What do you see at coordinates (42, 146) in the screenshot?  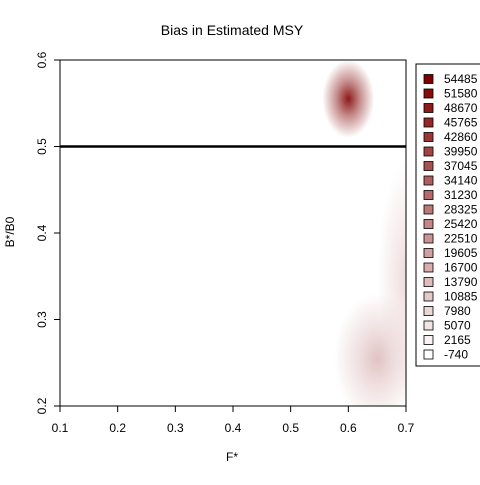 I see `y-tick-label: 0.5` at bounding box center [42, 146].